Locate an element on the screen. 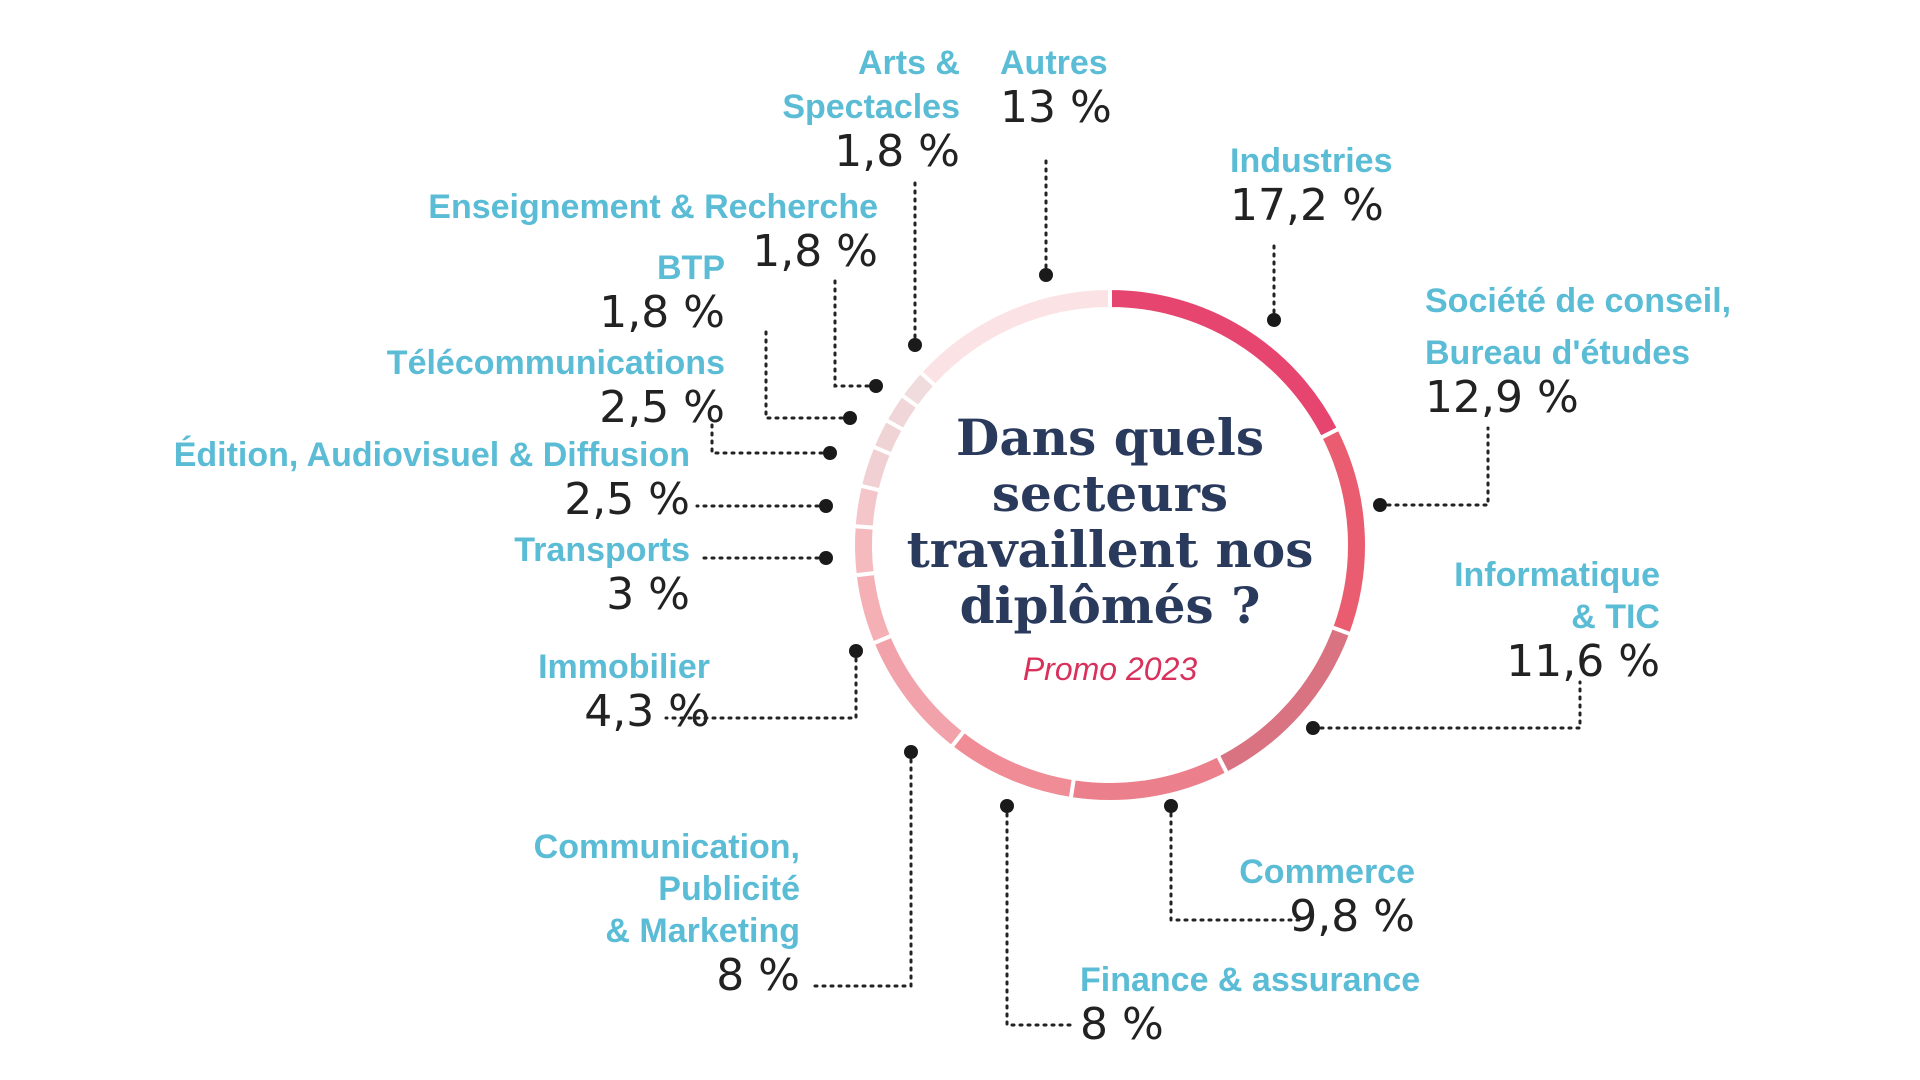  leader-dot-transports is located at coordinates (826, 558).